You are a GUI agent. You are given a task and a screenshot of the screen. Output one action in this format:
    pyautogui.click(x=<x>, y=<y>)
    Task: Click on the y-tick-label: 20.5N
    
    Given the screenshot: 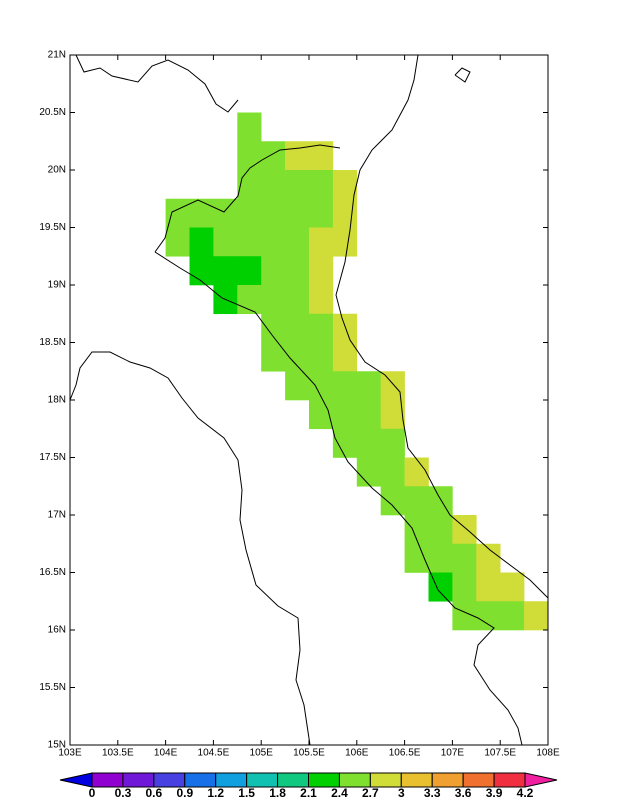 What is the action you would take?
    pyautogui.click(x=52, y=112)
    